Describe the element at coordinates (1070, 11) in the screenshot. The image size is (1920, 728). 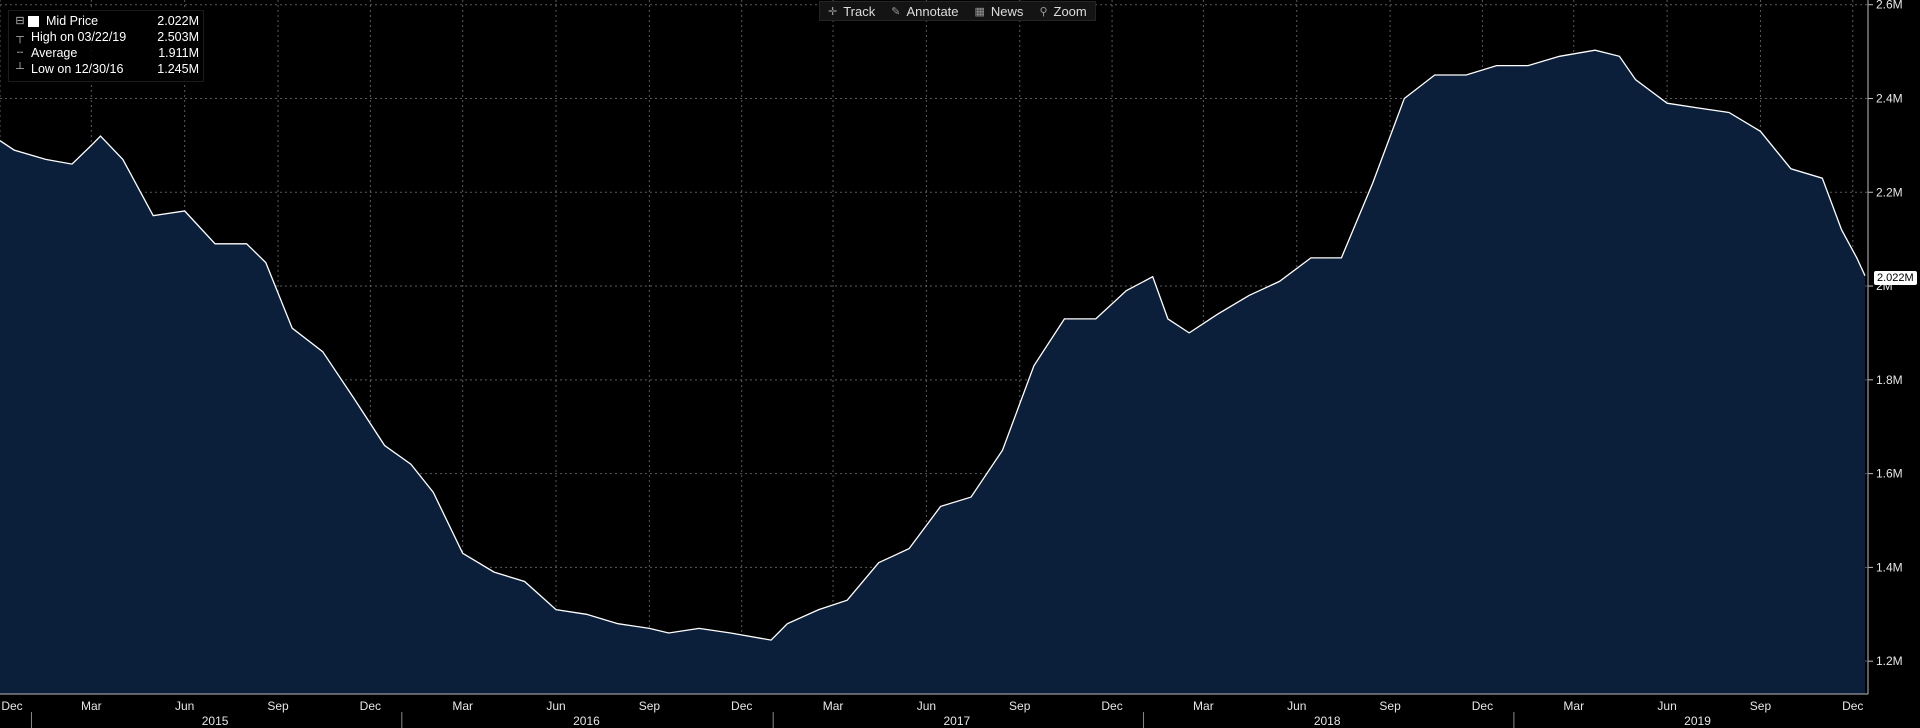
I see `zoom-label: Zoom` at that location.